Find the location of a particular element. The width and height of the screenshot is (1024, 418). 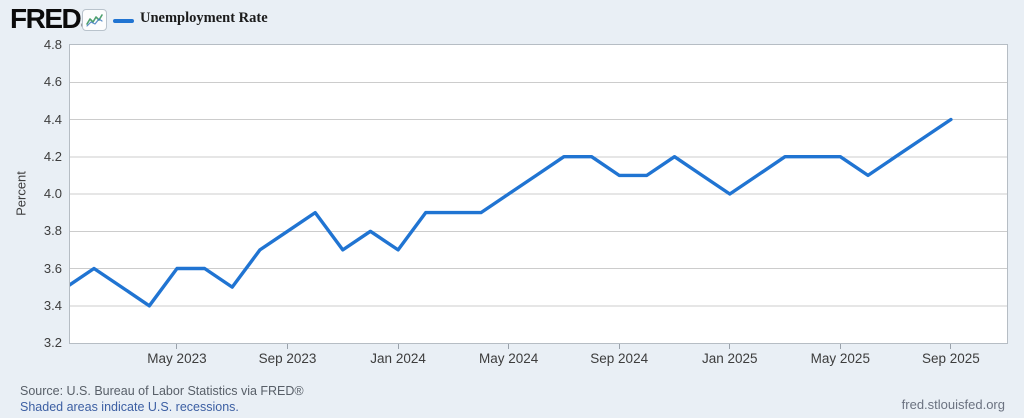

x-axis-tick-label: May 2023 is located at coordinates (177, 358).